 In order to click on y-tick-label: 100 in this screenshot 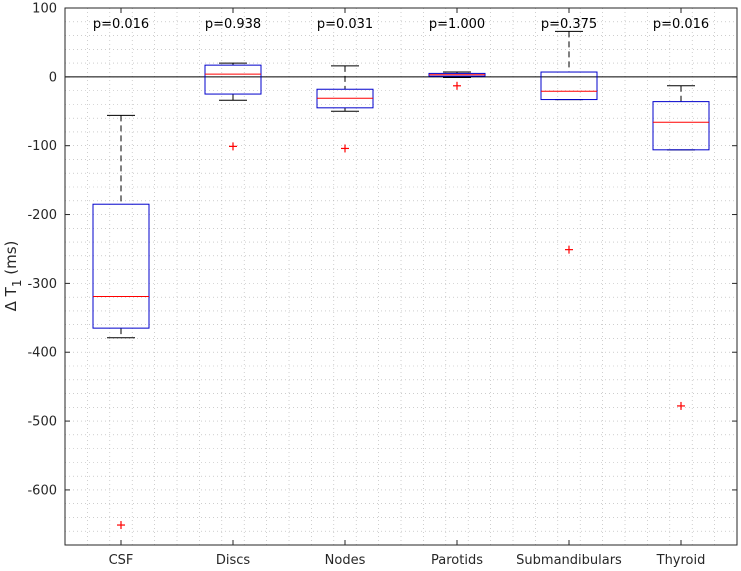, I will do `click(44, 9)`.